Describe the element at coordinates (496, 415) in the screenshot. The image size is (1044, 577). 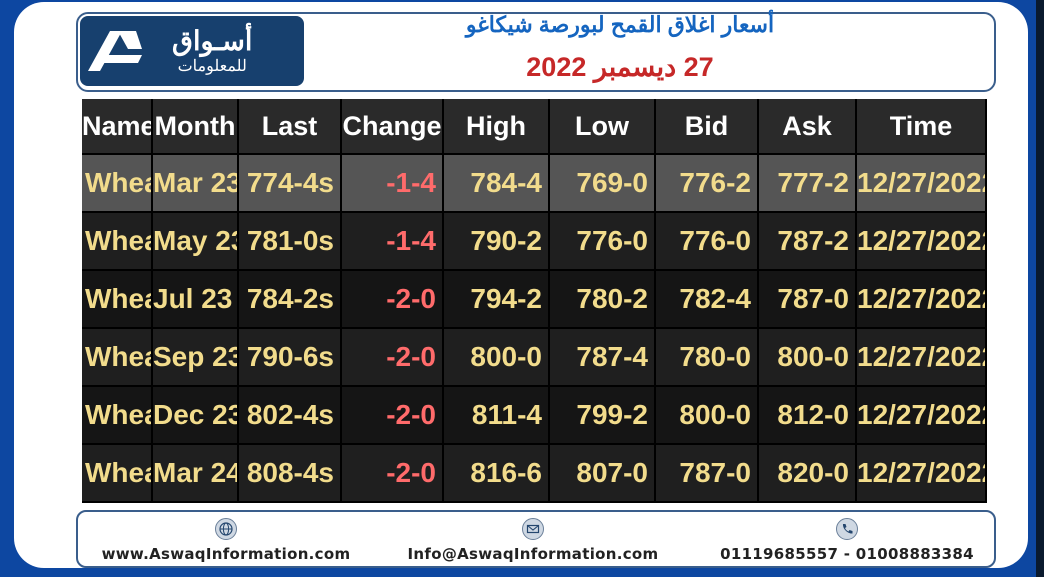
I see `cell-high: 811-4` at that location.